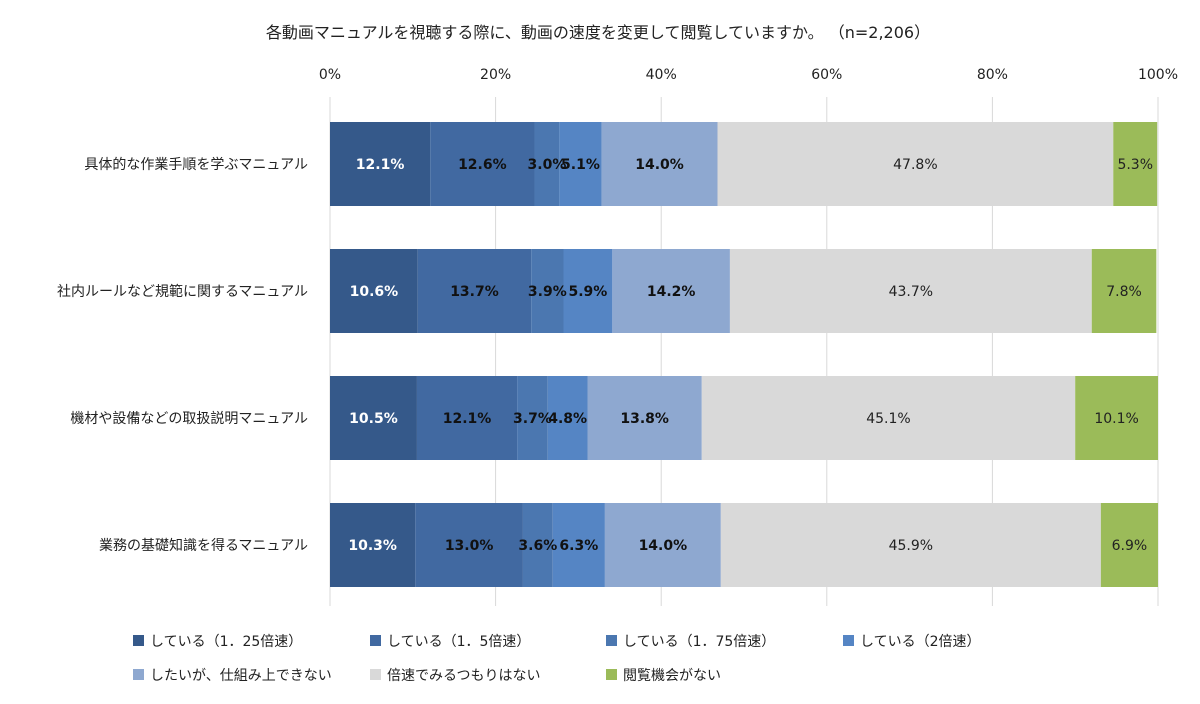 The image size is (1200, 704). I want to click on legend-label: したいが、仕組み上できない, so click(241, 676).